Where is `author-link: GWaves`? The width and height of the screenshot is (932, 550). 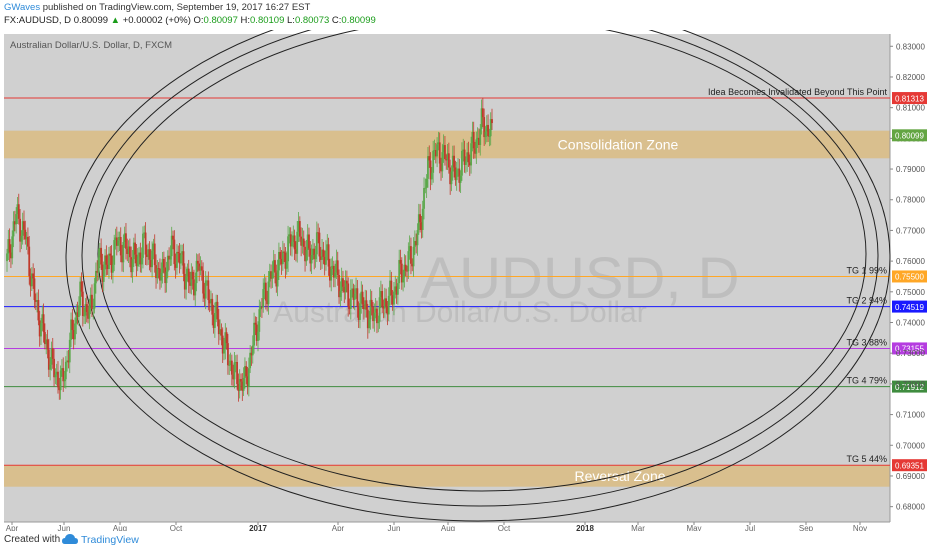
author-link: GWaves is located at coordinates (22, 7).